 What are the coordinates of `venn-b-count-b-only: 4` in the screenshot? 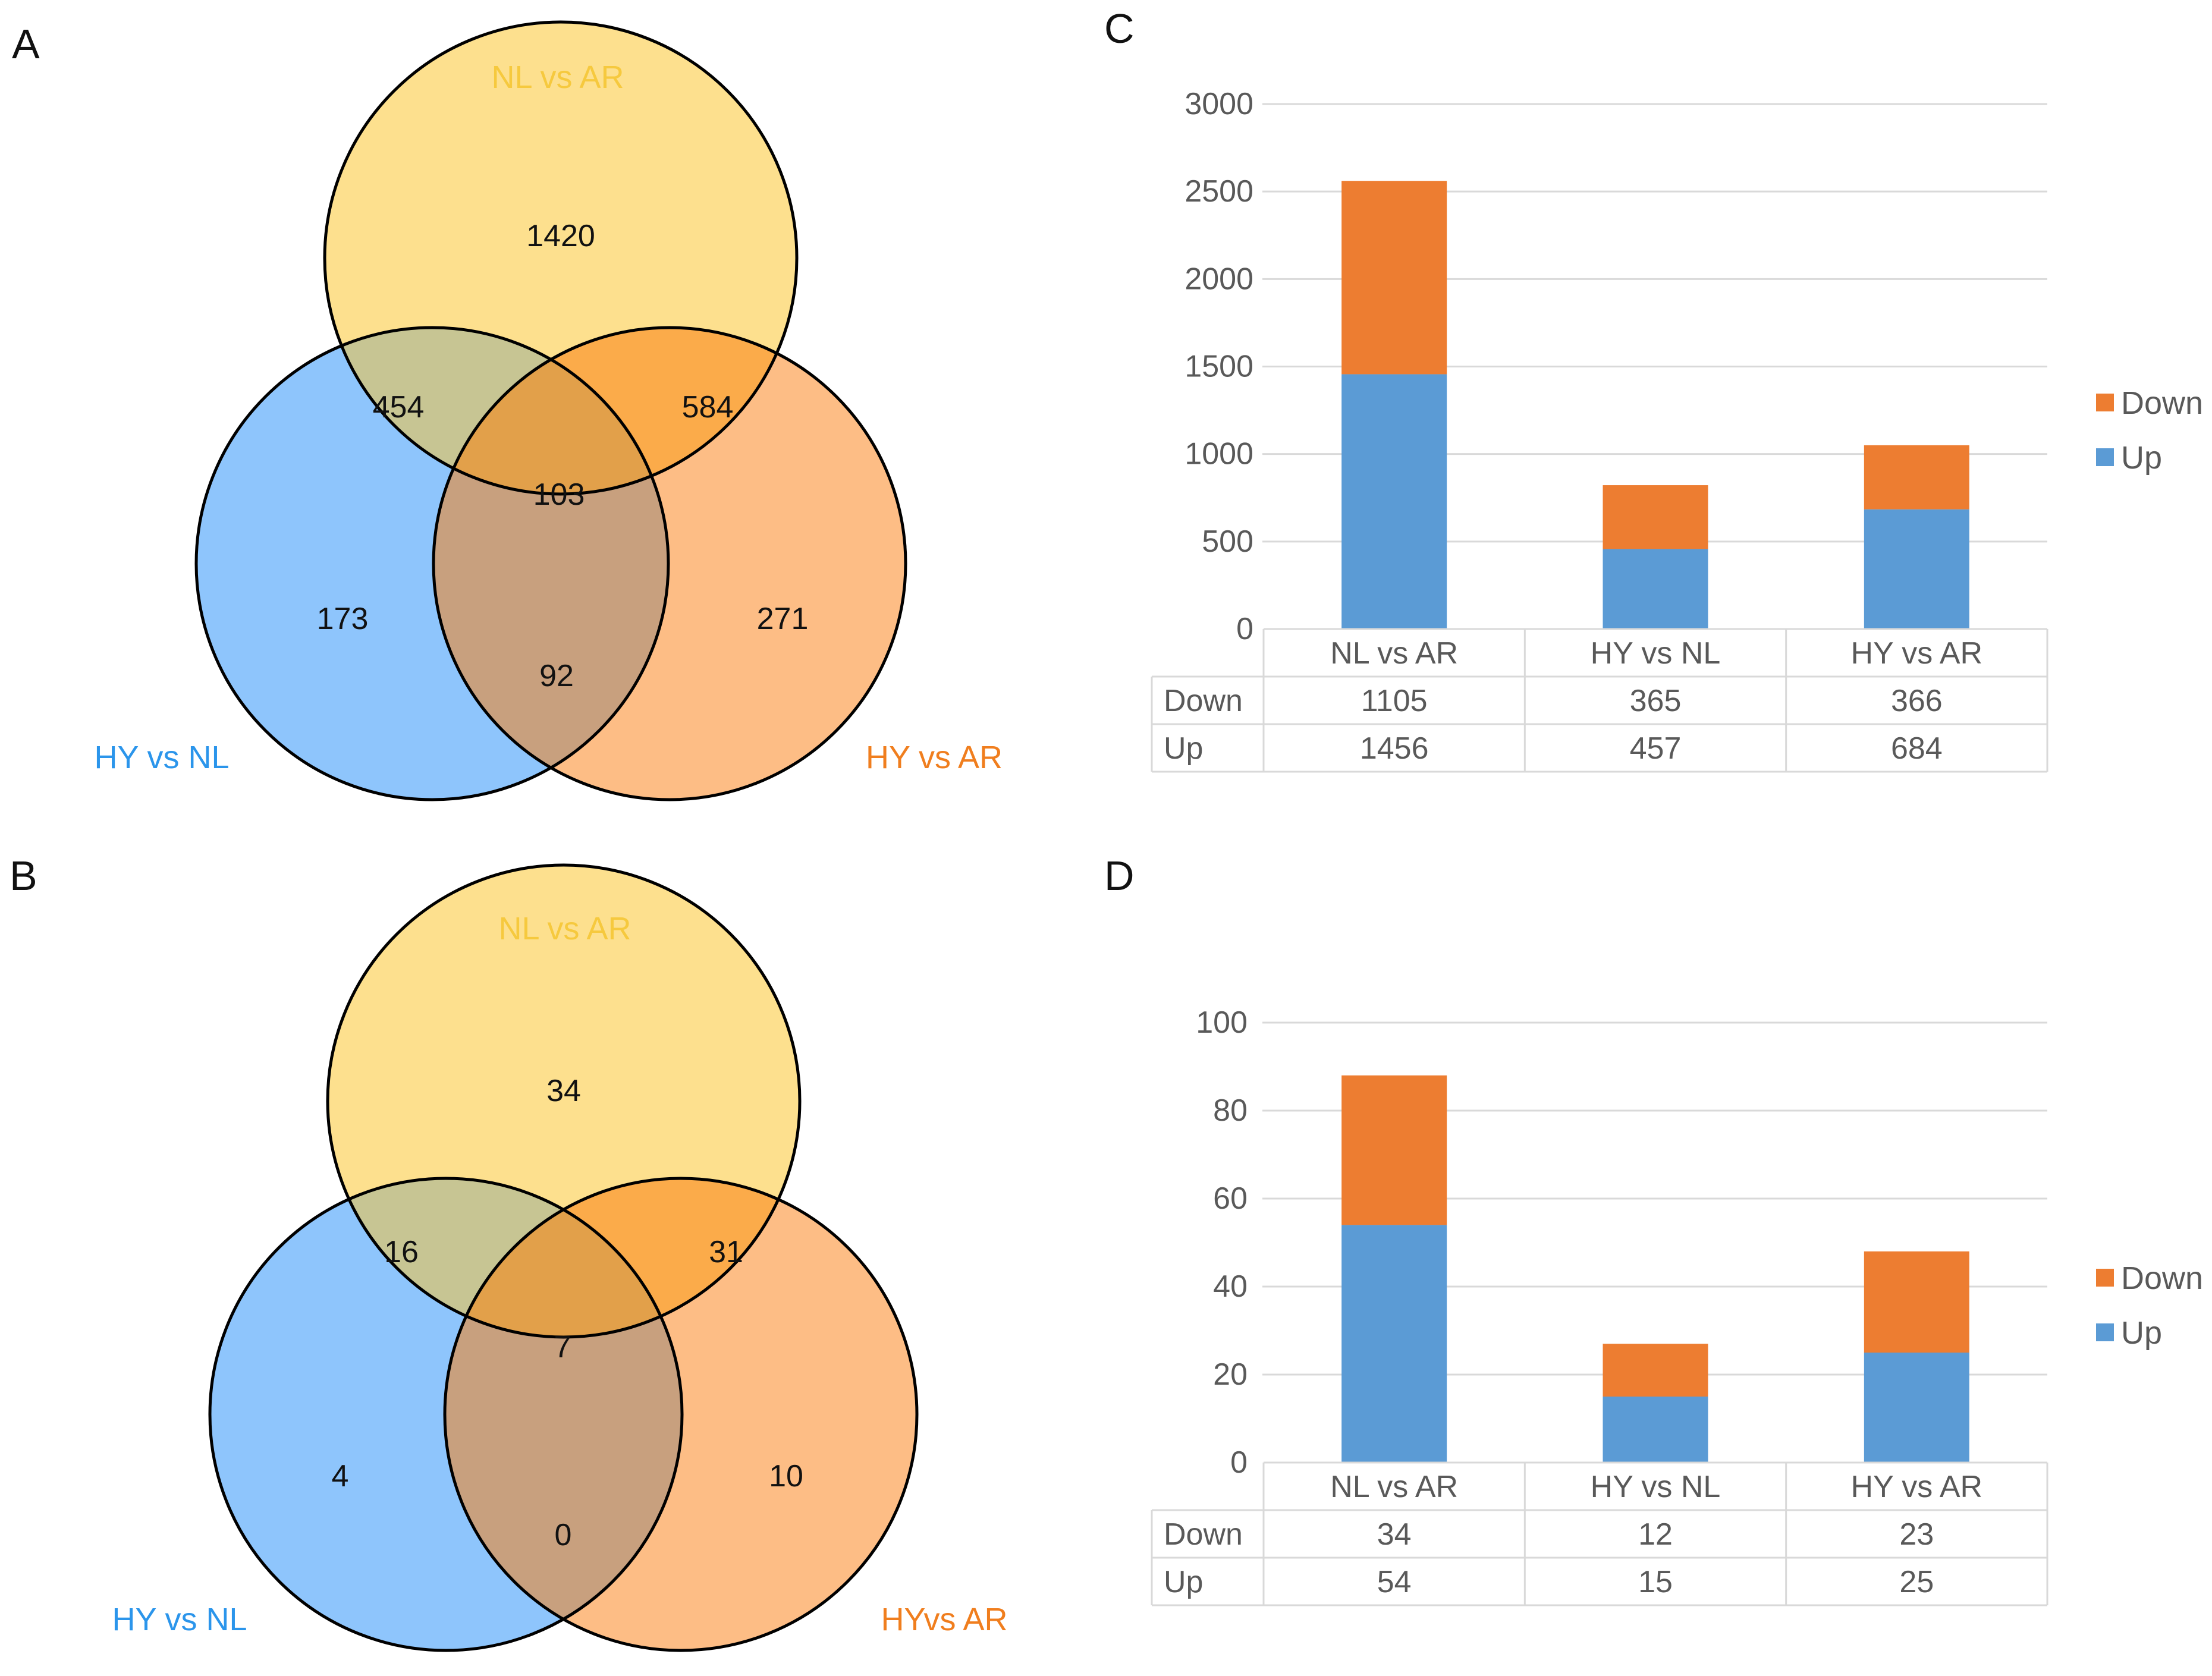 It's located at (340, 1476).